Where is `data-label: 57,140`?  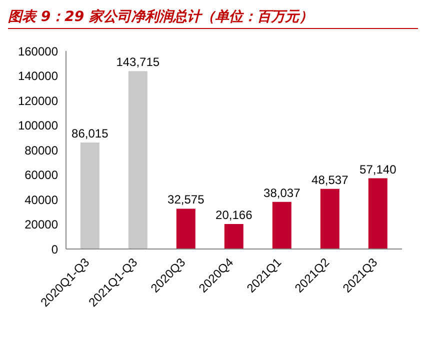 data-label: 57,140 is located at coordinates (378, 169).